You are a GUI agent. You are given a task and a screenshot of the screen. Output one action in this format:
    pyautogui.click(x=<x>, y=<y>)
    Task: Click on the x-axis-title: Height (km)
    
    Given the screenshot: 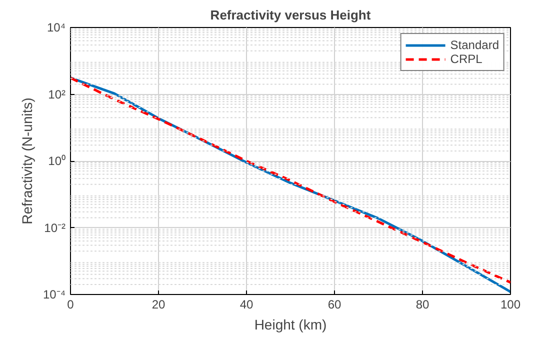 What is the action you would take?
    pyautogui.click(x=290, y=324)
    